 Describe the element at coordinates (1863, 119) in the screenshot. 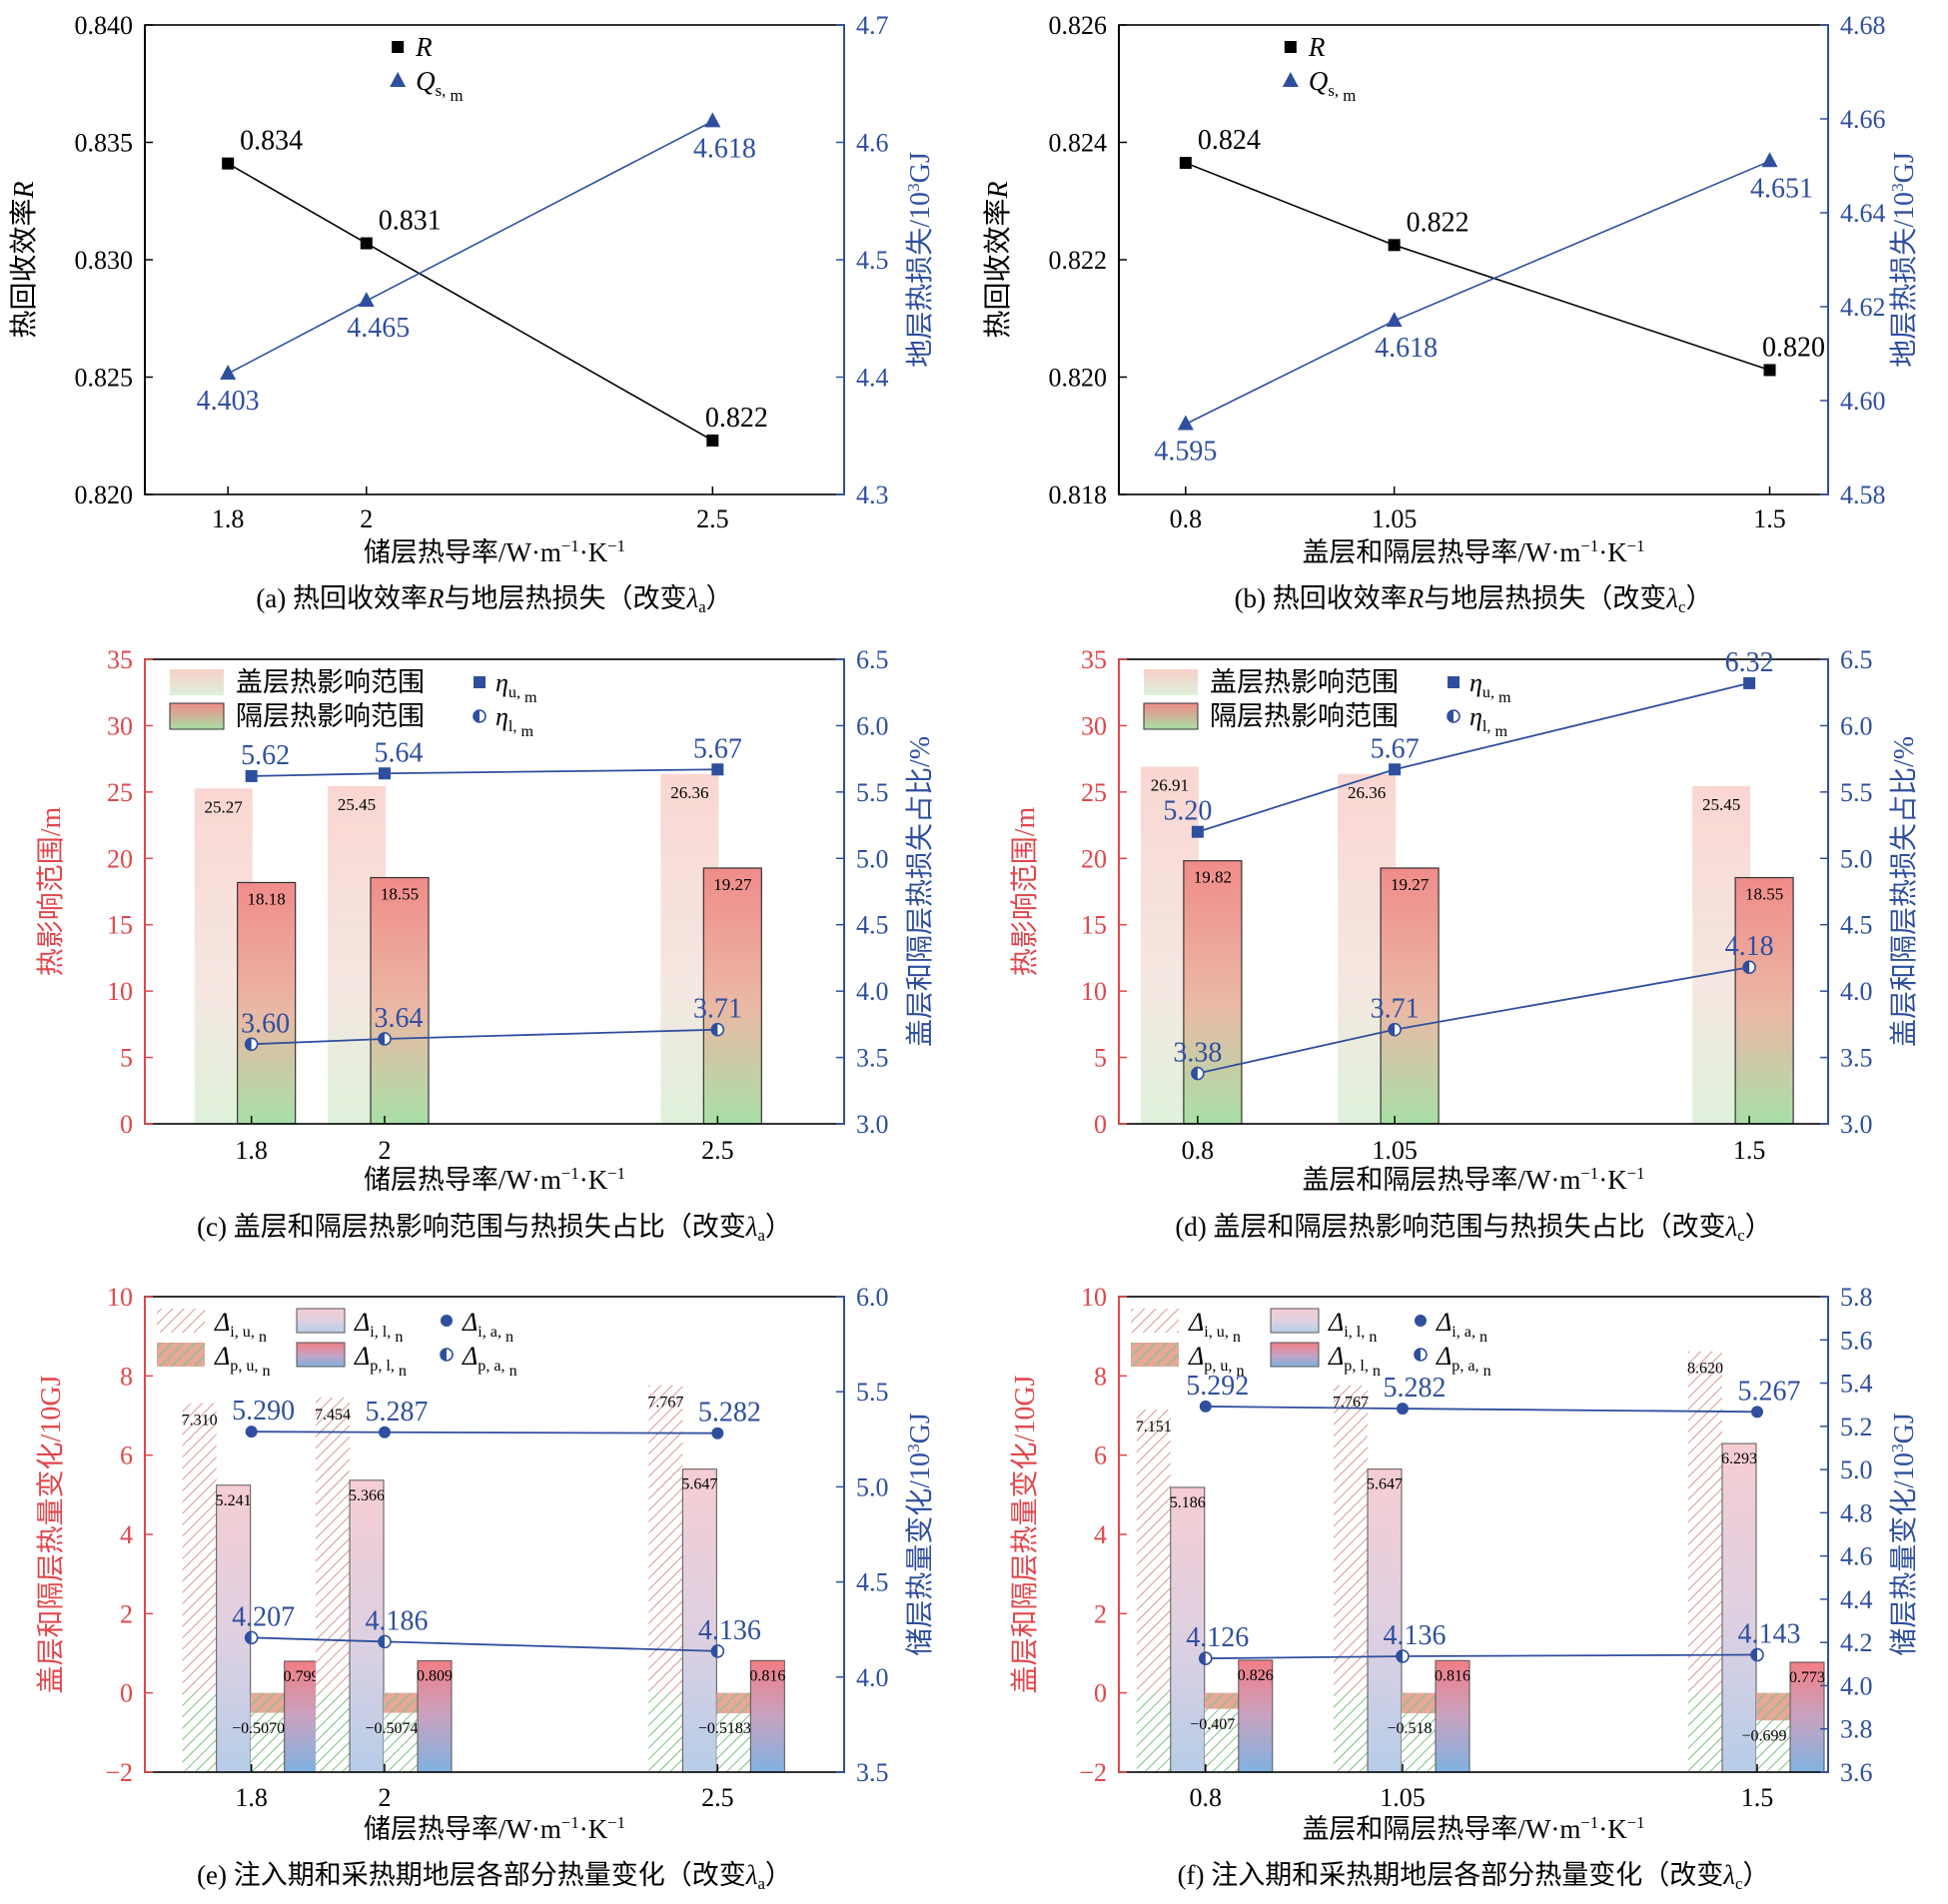

I see `y-right-tick-label: 4.66` at that location.